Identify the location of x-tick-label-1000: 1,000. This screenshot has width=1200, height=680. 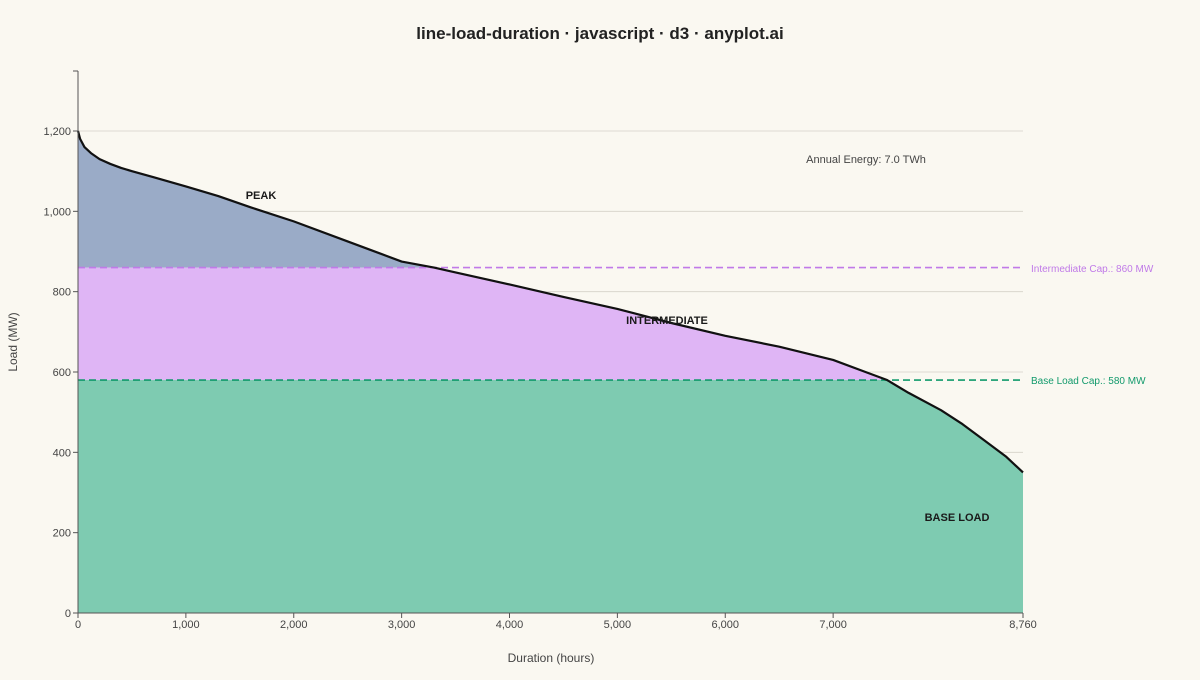
(186, 625).